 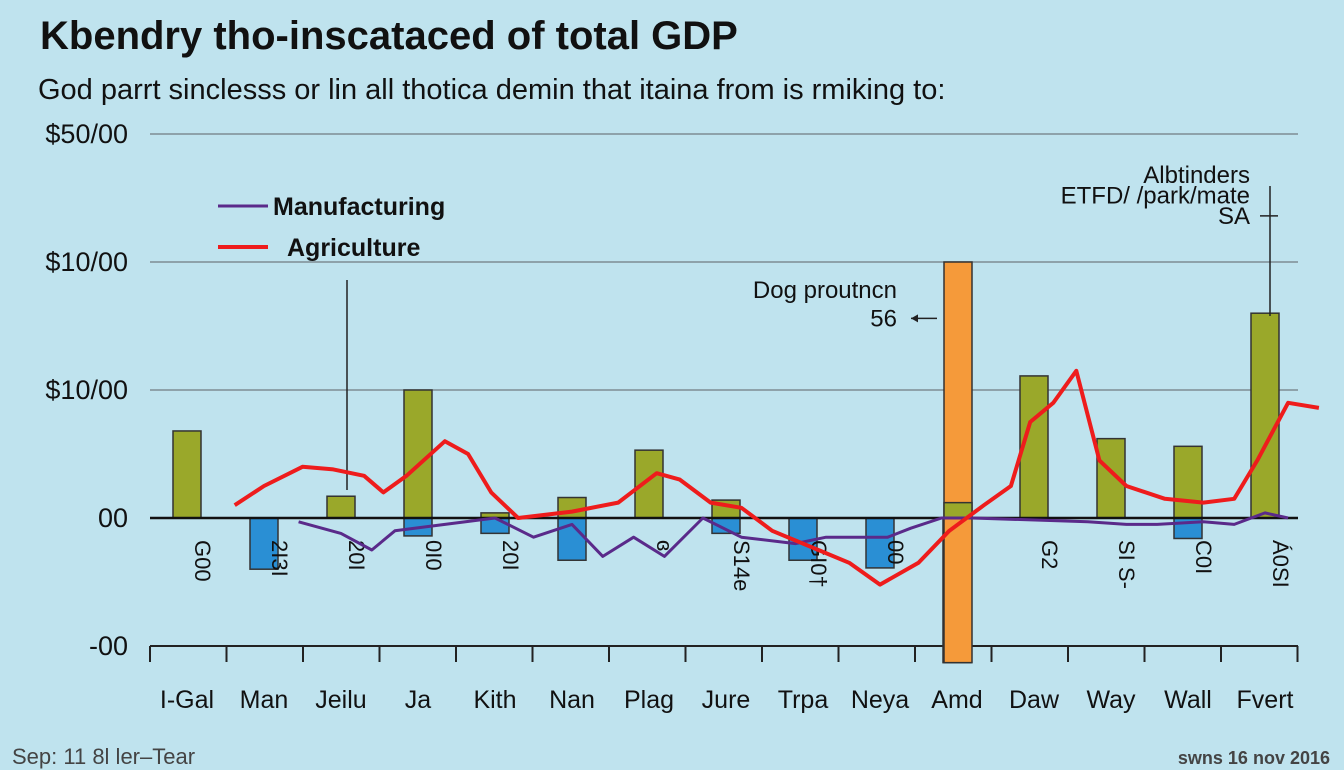 What do you see at coordinates (202, 561) in the screenshot?
I see `bar-value-label: G00` at bounding box center [202, 561].